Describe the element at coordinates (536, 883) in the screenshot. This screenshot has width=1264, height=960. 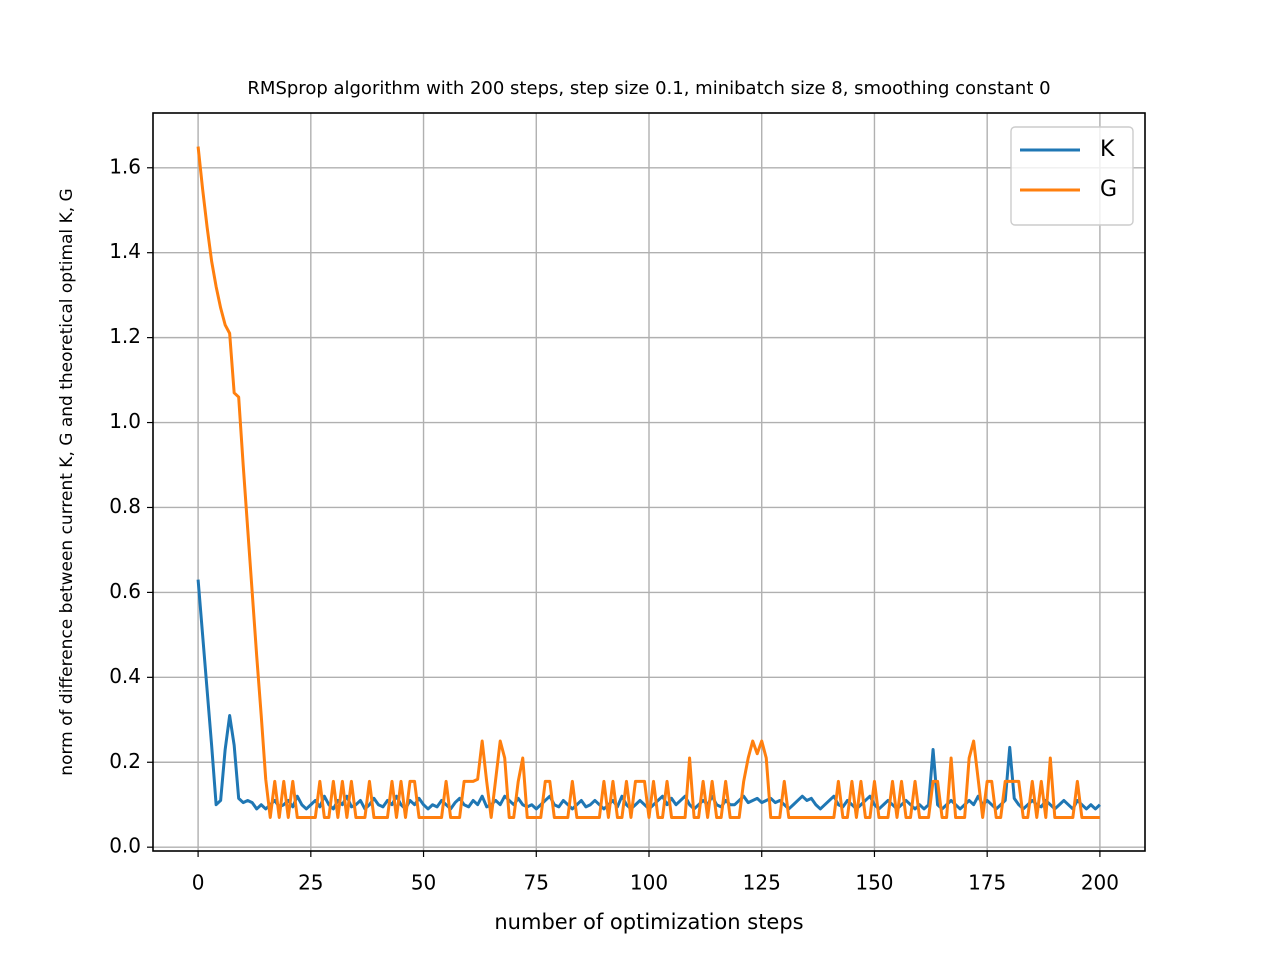
I see `x-tick-label: 75` at that location.